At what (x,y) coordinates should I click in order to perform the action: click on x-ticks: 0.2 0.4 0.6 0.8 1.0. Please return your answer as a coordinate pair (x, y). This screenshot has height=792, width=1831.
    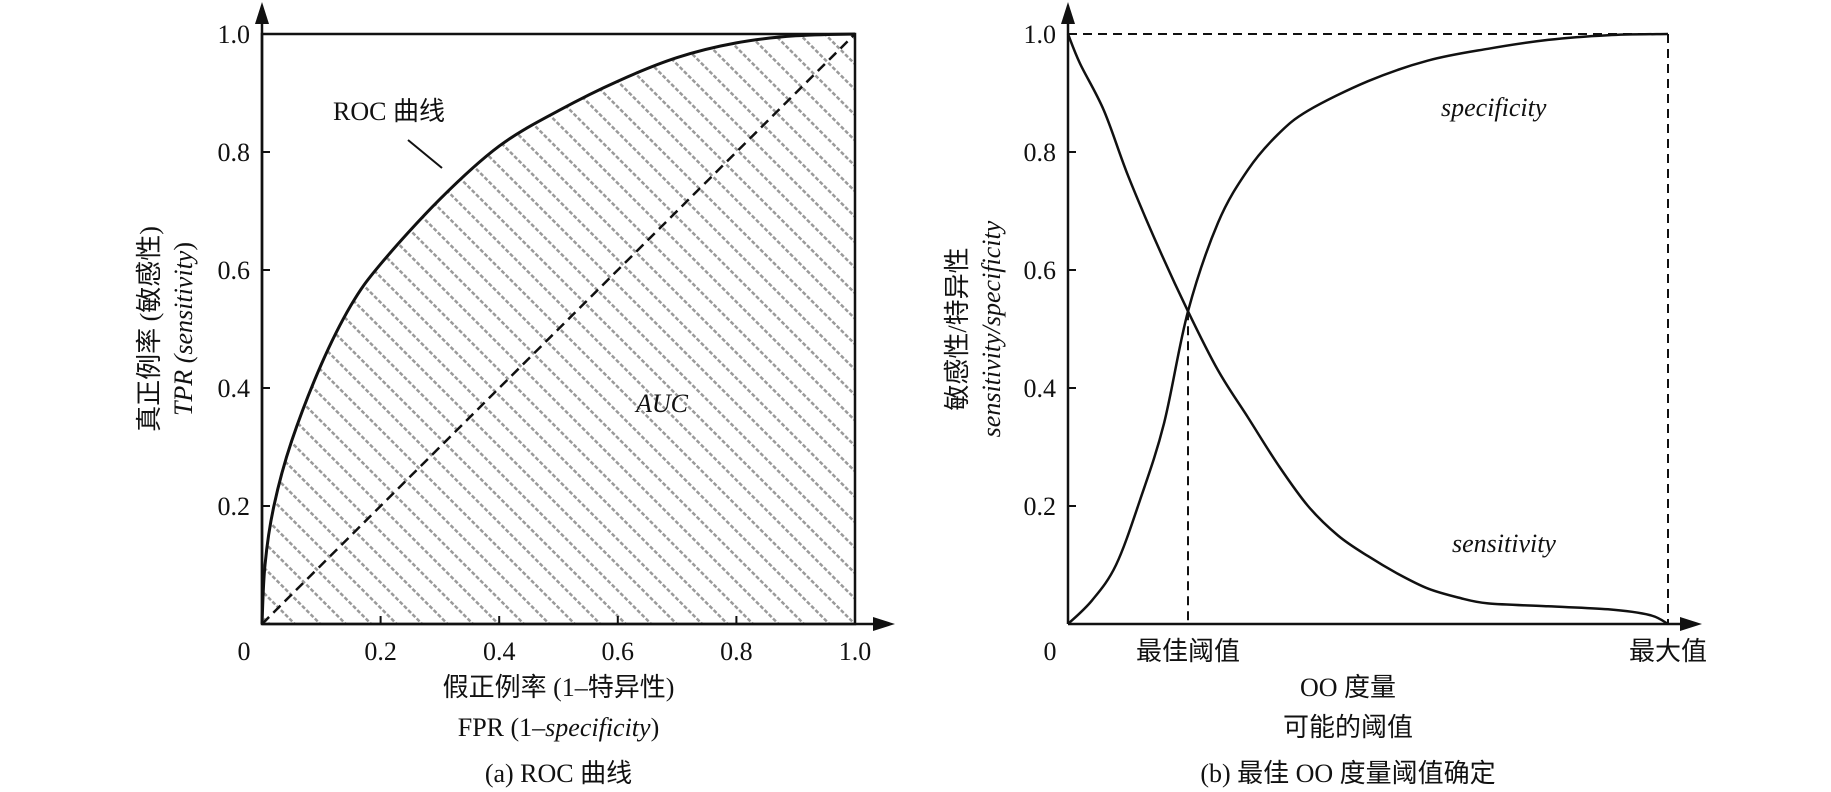
    Looking at the image, I should click on (617, 641).